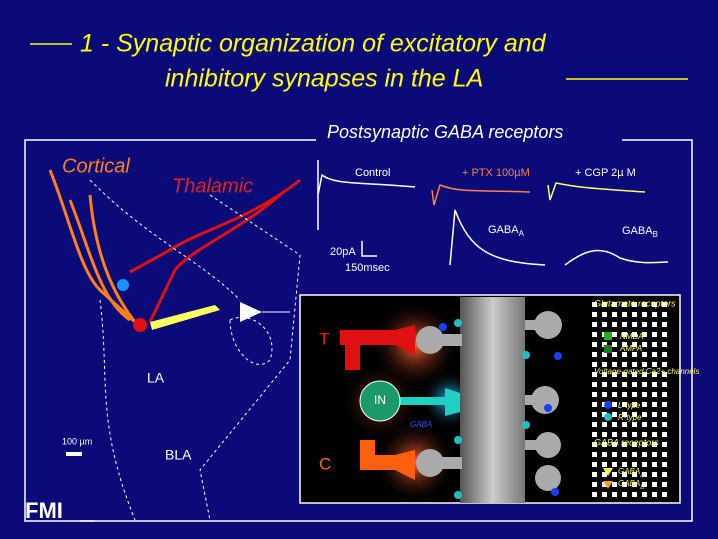  I want to click on label-thalamic: Thalamic, so click(212, 186).